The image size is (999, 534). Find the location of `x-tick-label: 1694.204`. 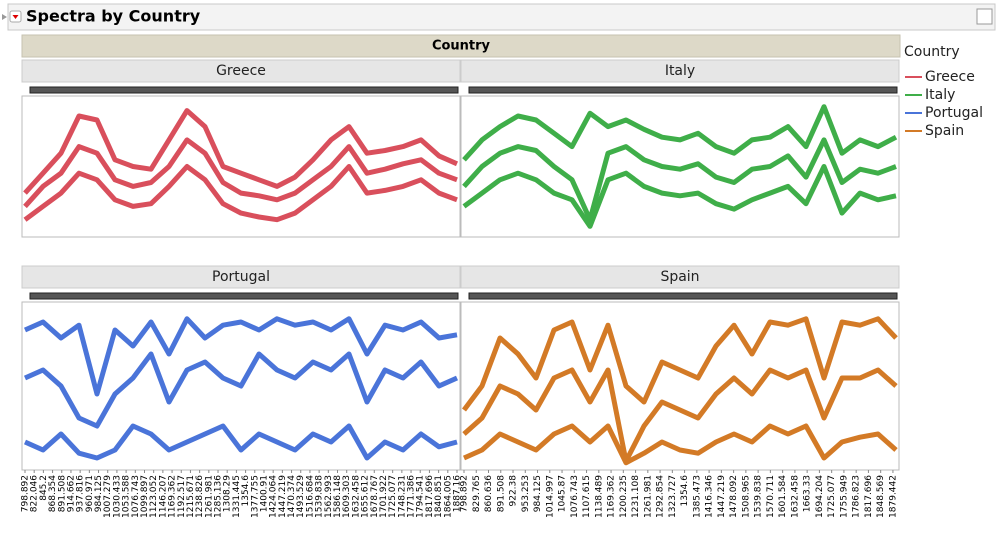

x-tick-label: 1694.204 is located at coordinates (820, 496).